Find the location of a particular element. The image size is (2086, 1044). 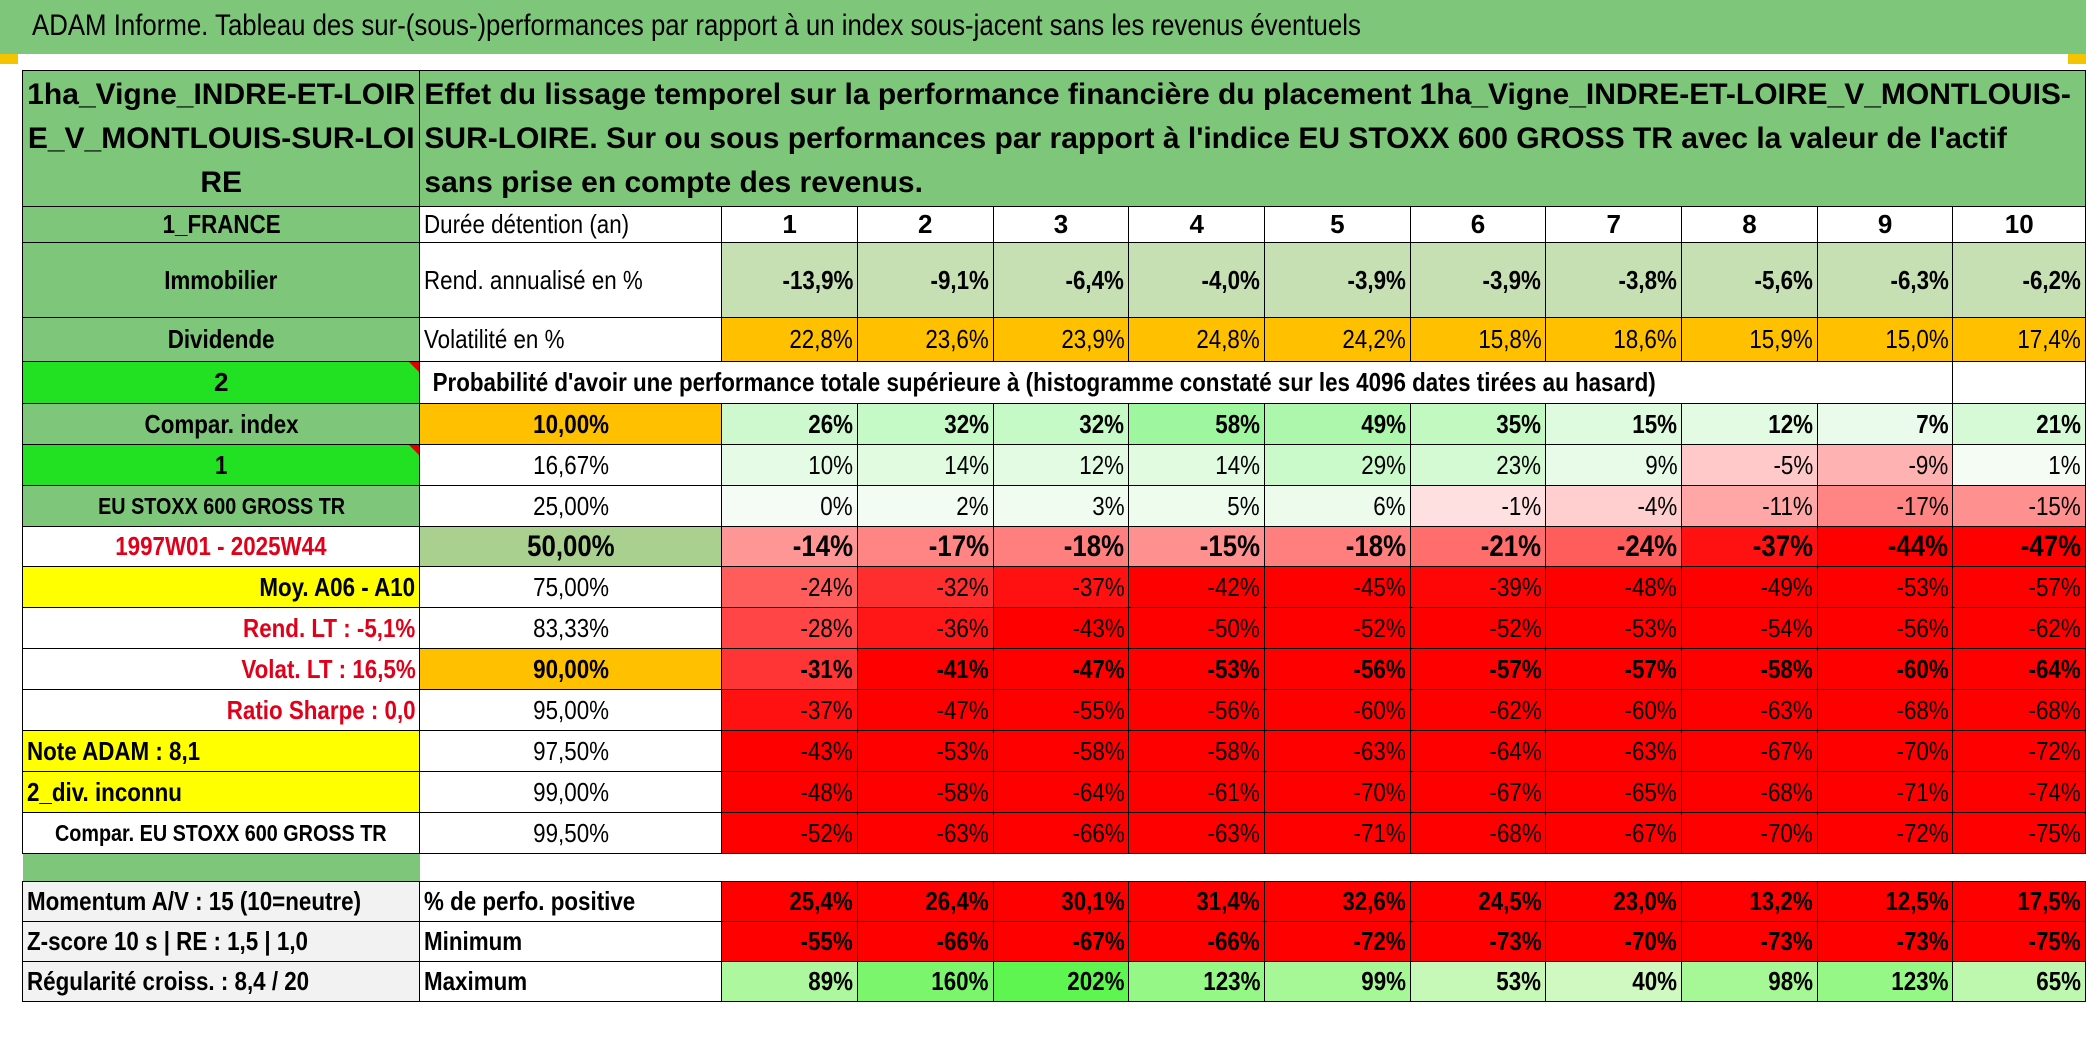

rend-cell: -9,1% is located at coordinates (925, 280).